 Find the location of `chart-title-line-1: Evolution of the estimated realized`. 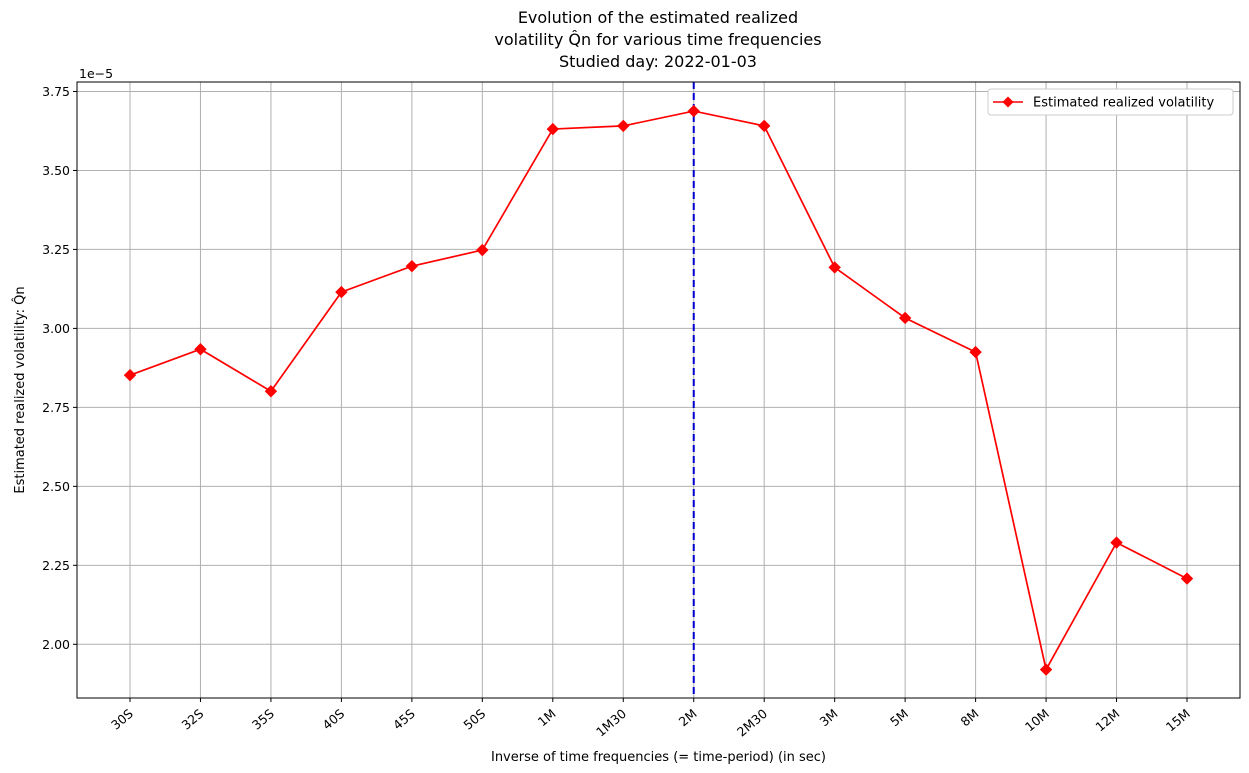

chart-title-line-1: Evolution of the estimated realized is located at coordinates (658, 17).